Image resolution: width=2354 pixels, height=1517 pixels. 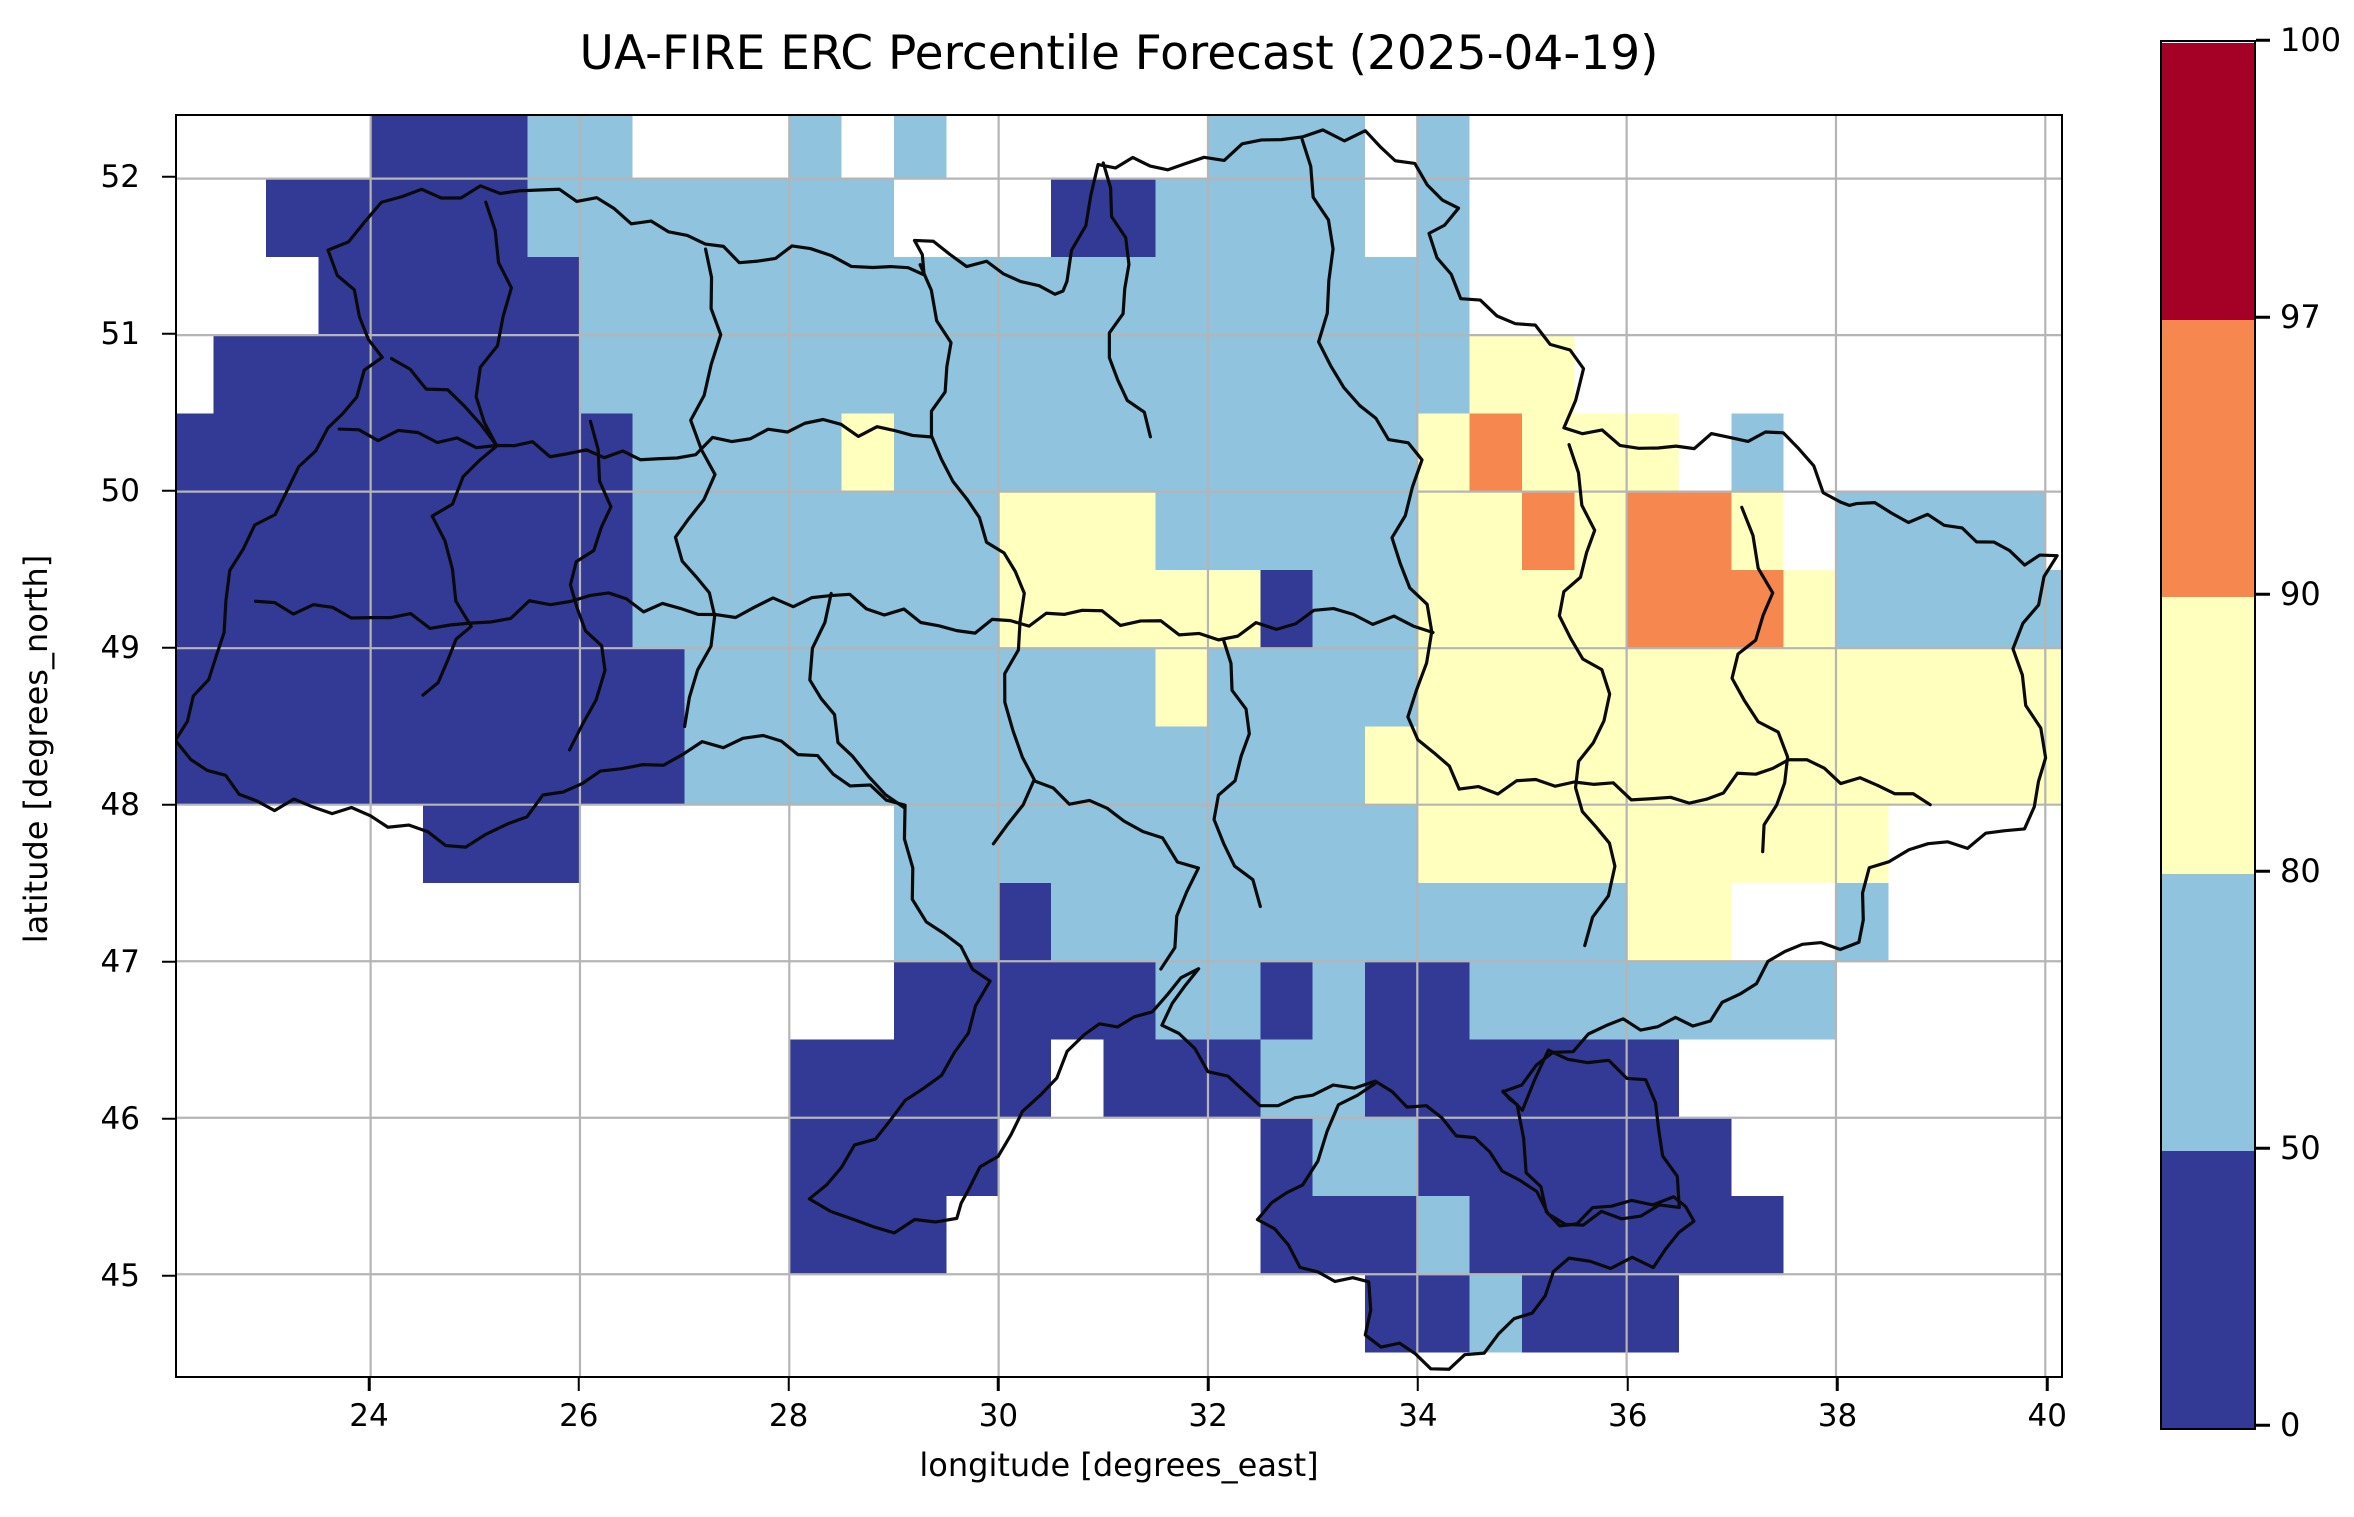 I want to click on y-tick-label: 47, so click(x=120, y=961).